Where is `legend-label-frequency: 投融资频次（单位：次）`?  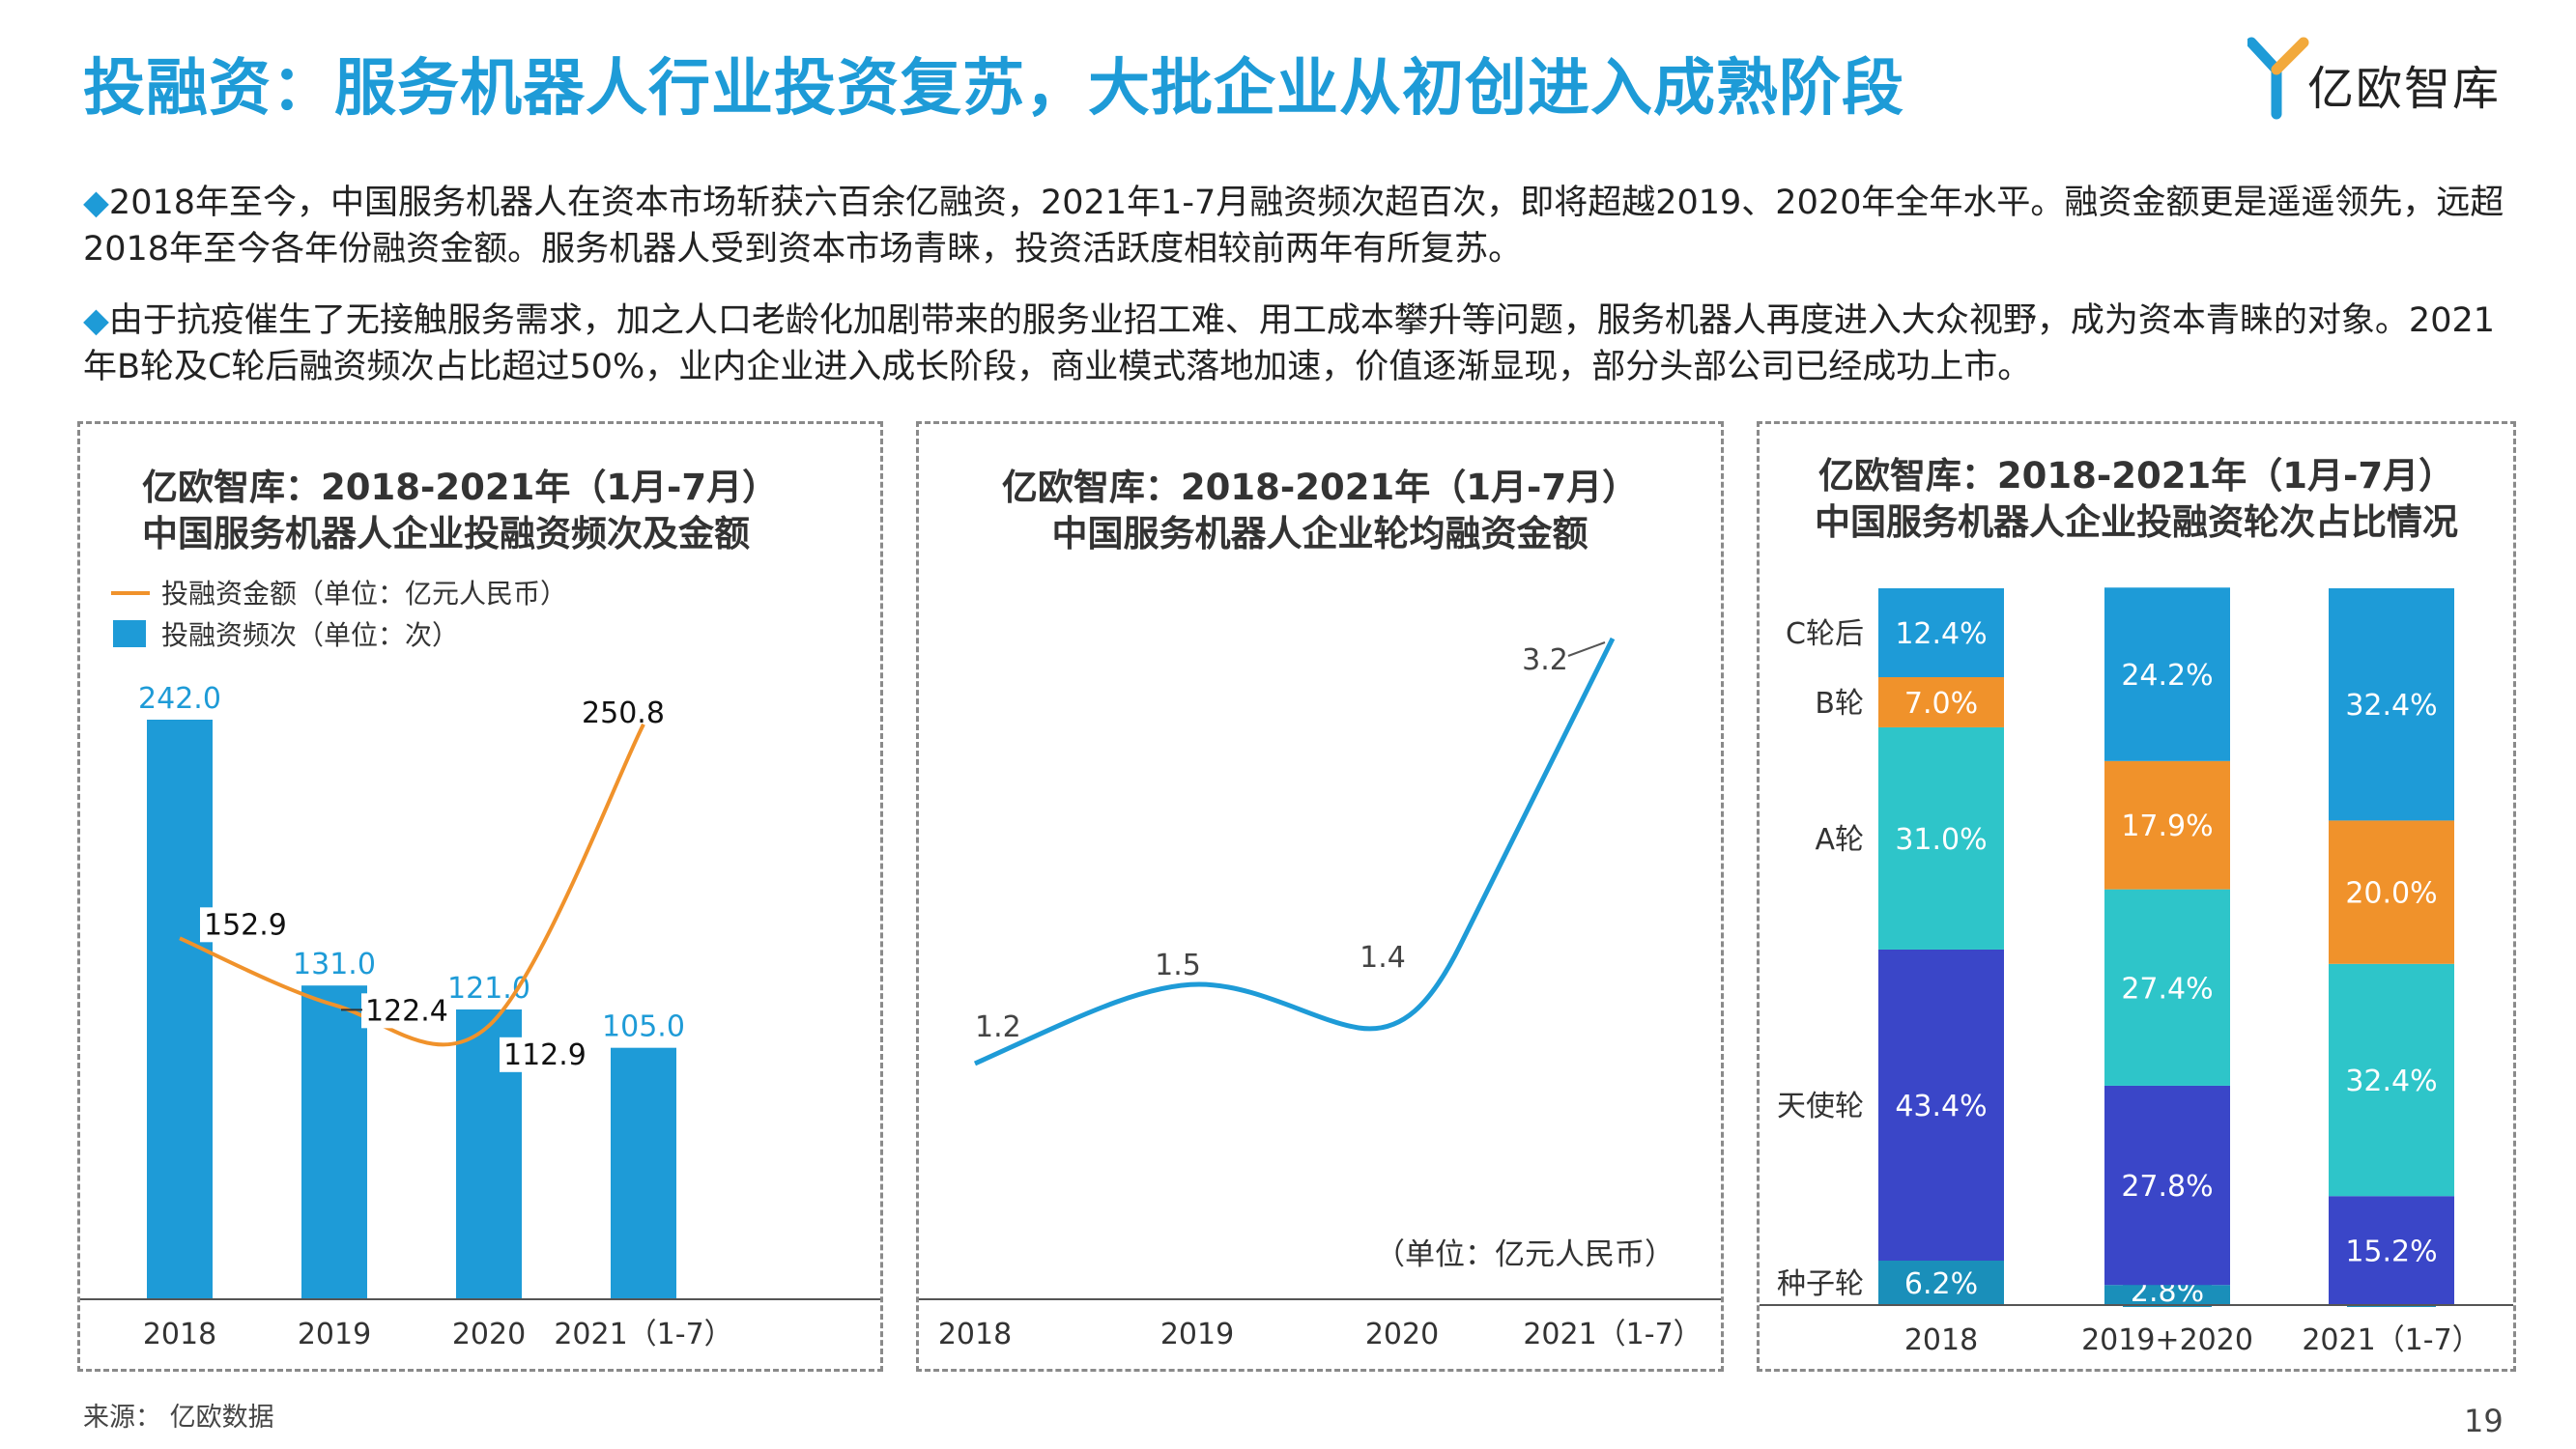 legend-label-frequency: 投融资频次（单位：次） is located at coordinates (310, 635).